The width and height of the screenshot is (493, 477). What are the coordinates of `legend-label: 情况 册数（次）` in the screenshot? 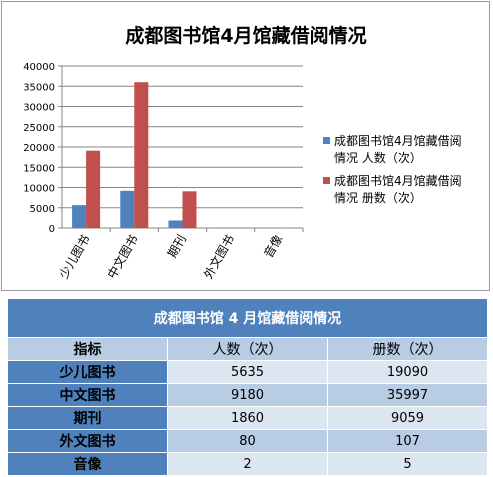 It's located at (378, 197).